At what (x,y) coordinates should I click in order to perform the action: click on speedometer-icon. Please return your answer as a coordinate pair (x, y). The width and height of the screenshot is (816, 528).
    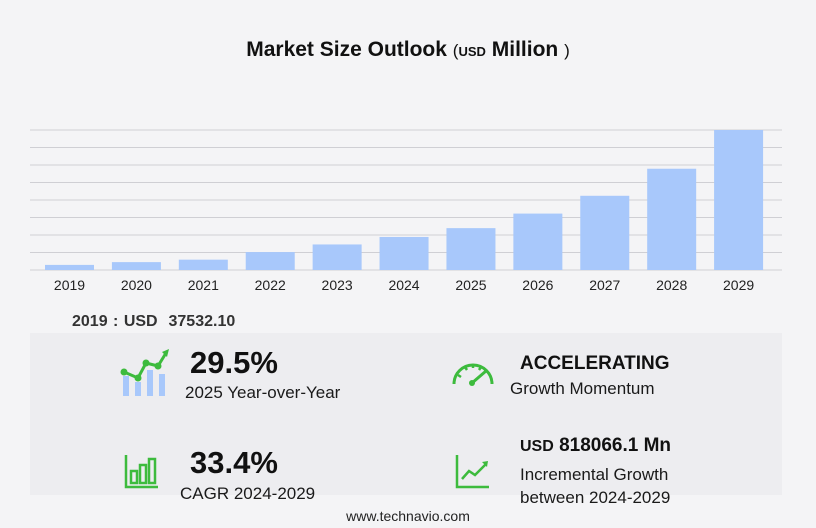
    Looking at the image, I should click on (473, 374).